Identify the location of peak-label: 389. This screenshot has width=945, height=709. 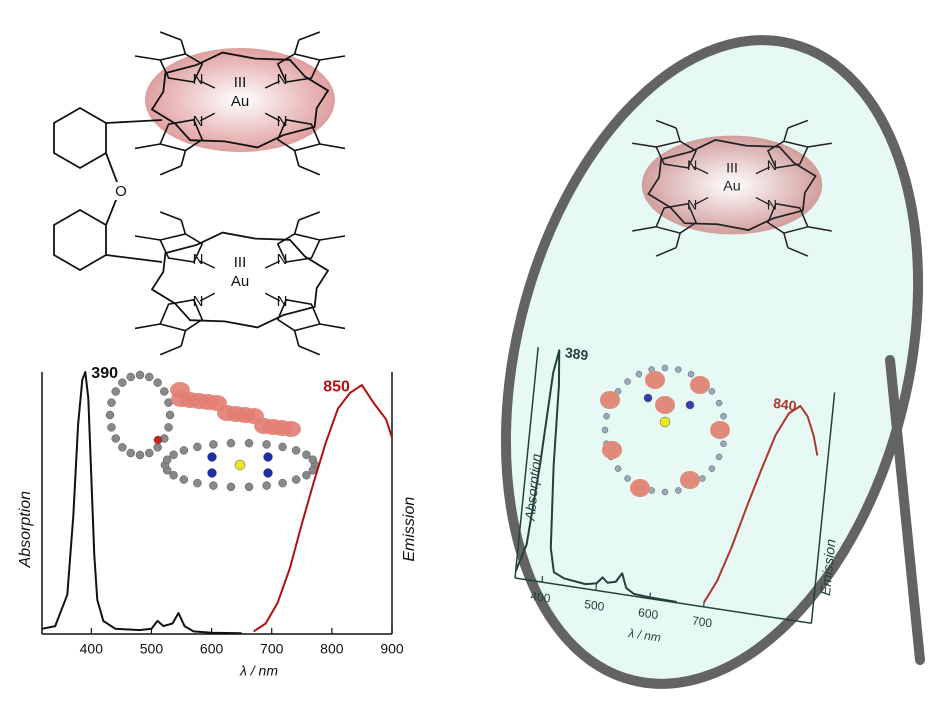
(576, 353).